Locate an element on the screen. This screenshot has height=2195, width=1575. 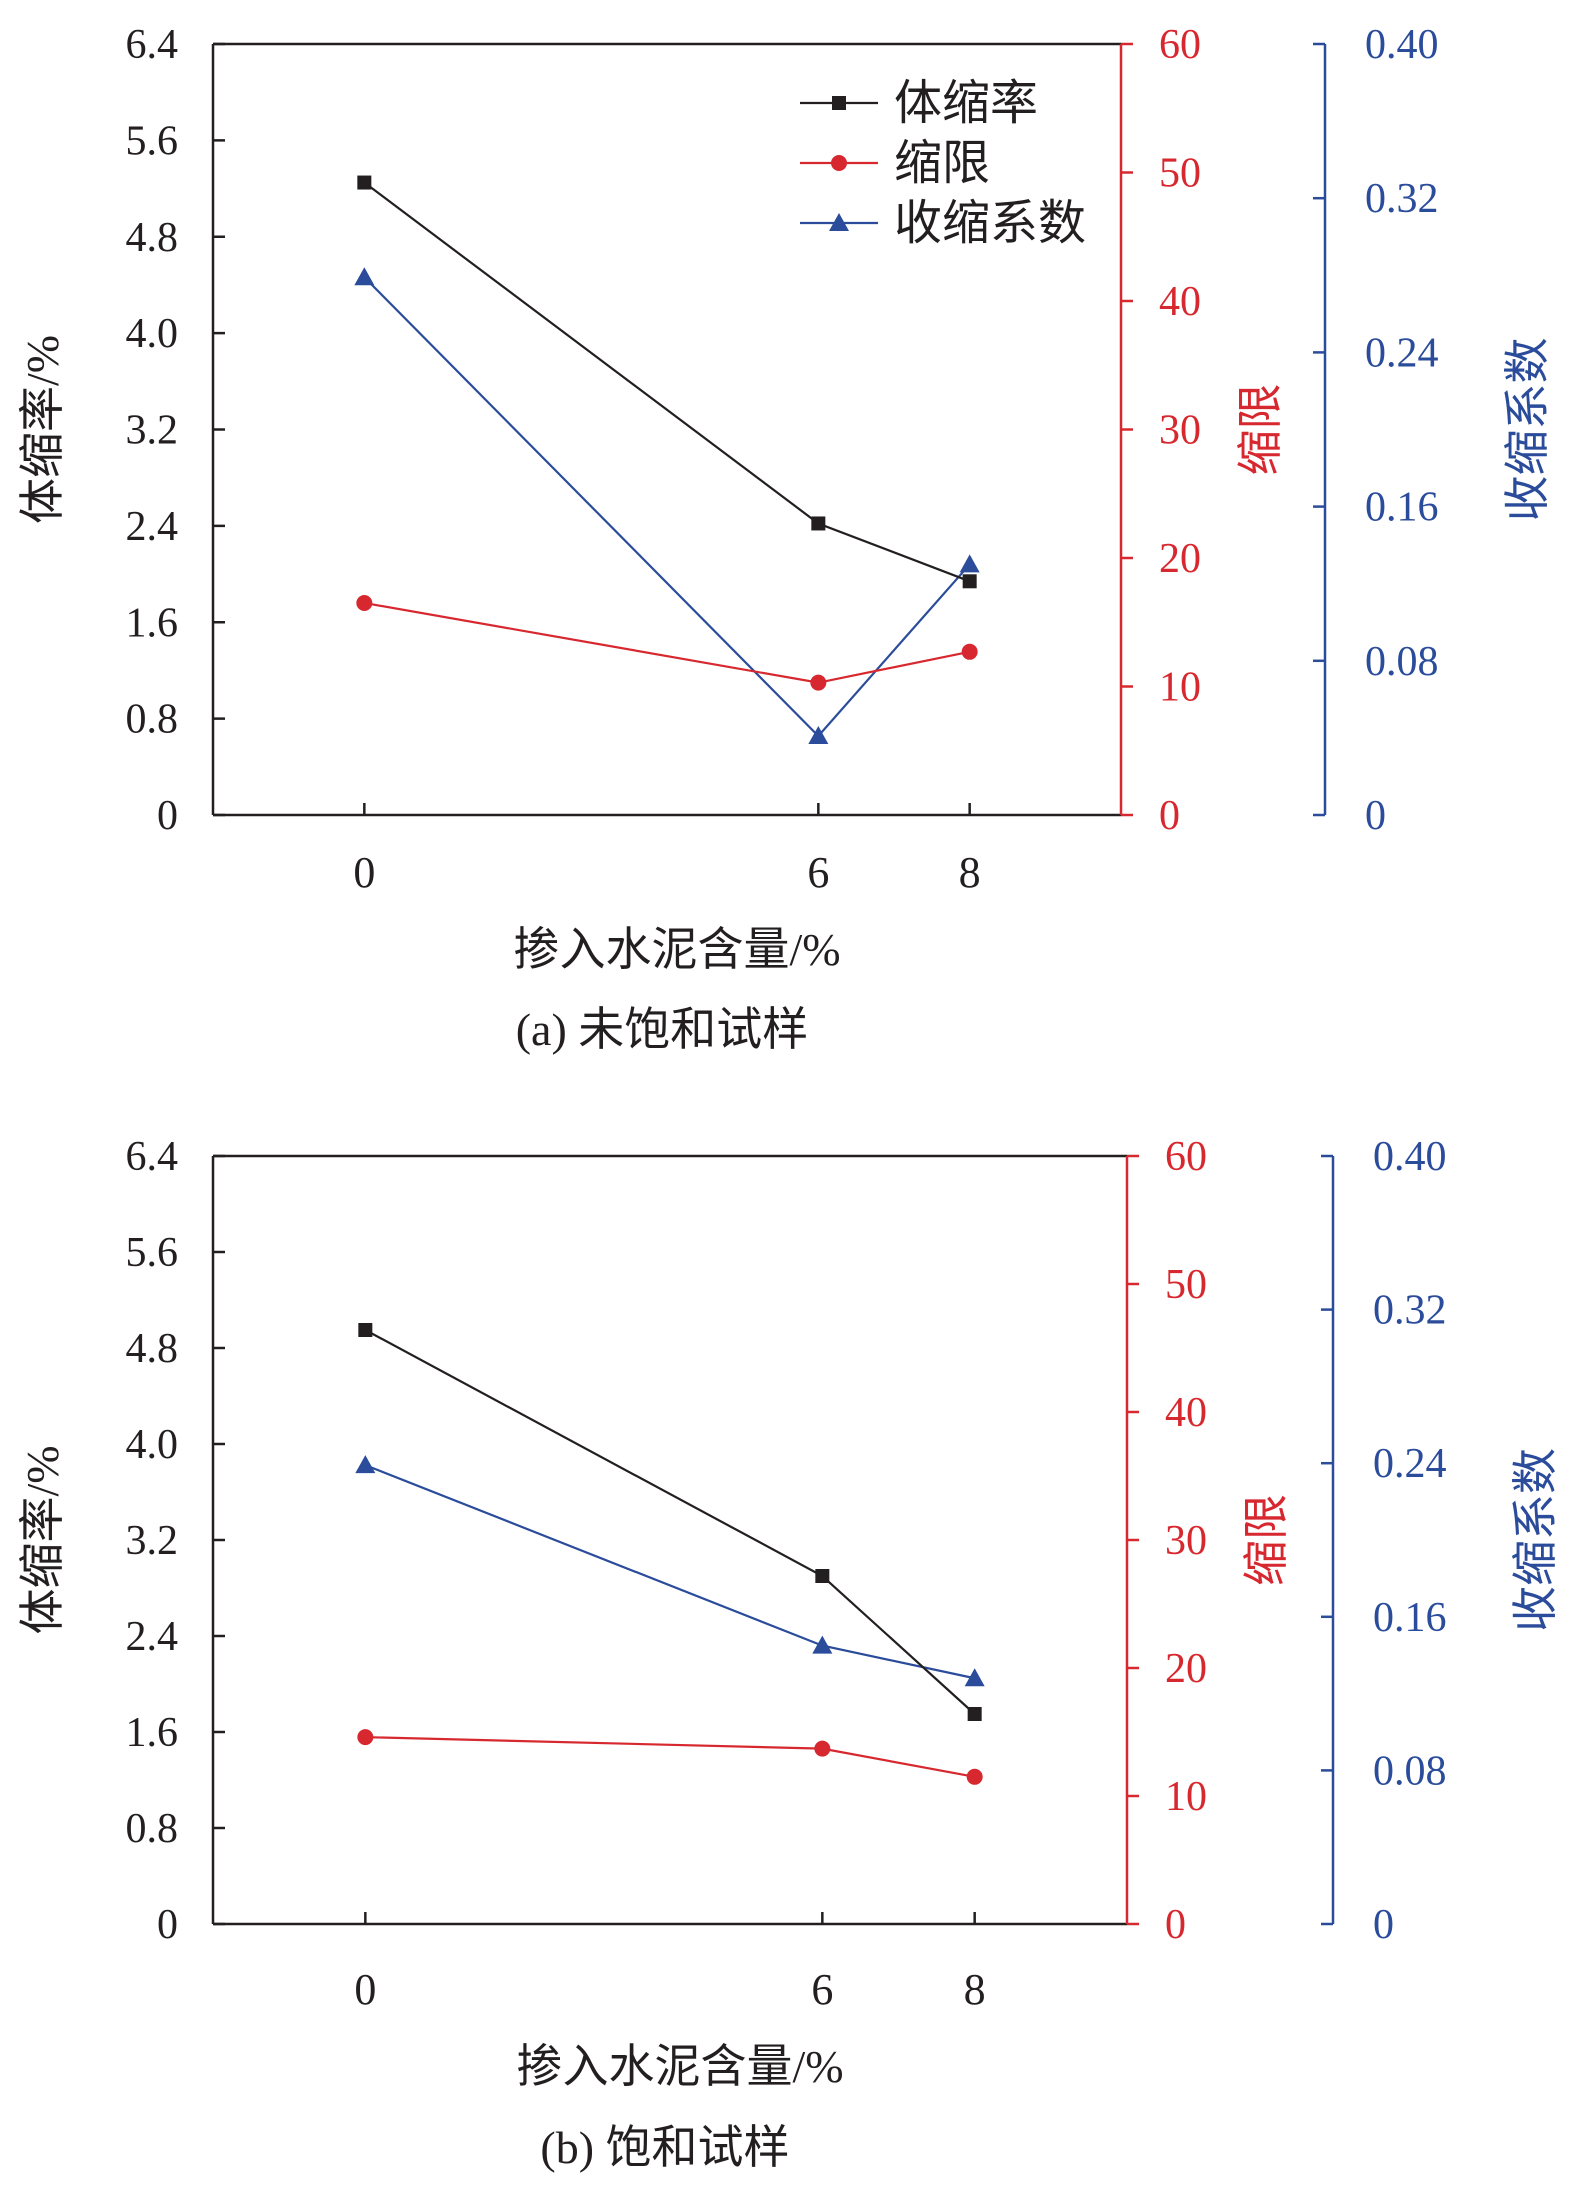
legend-label: 收缩系数 is located at coordinates (990, 223).